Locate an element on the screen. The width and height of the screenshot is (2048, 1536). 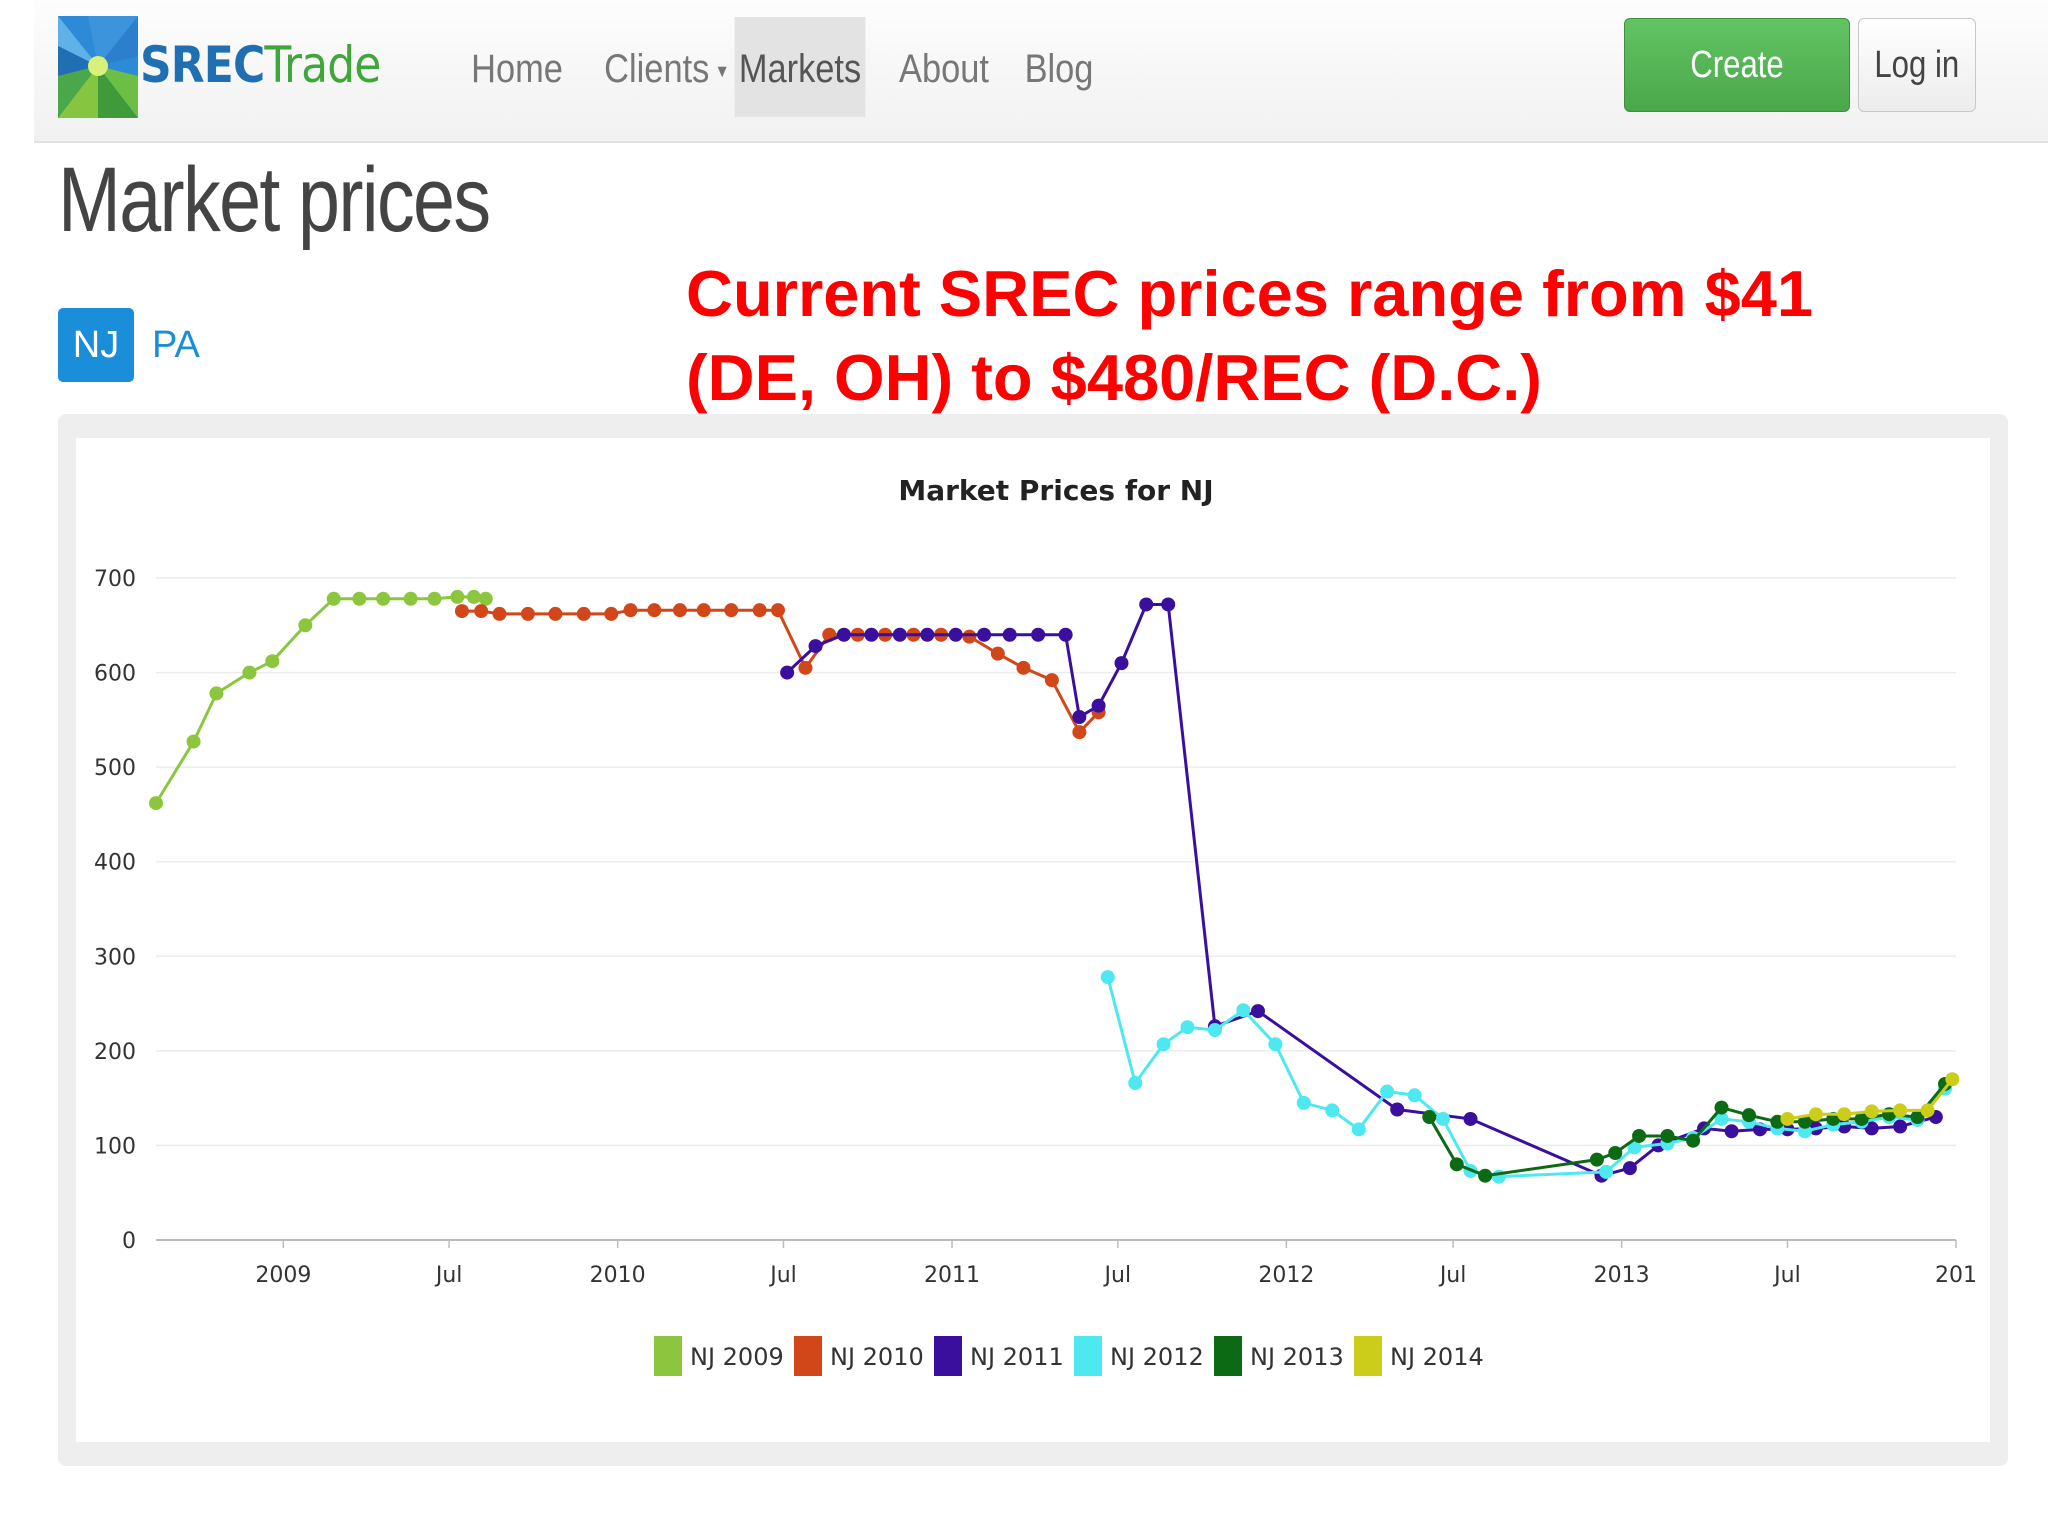
headline-line-1: Current SREC prices range from $41 is located at coordinates (1250, 293).